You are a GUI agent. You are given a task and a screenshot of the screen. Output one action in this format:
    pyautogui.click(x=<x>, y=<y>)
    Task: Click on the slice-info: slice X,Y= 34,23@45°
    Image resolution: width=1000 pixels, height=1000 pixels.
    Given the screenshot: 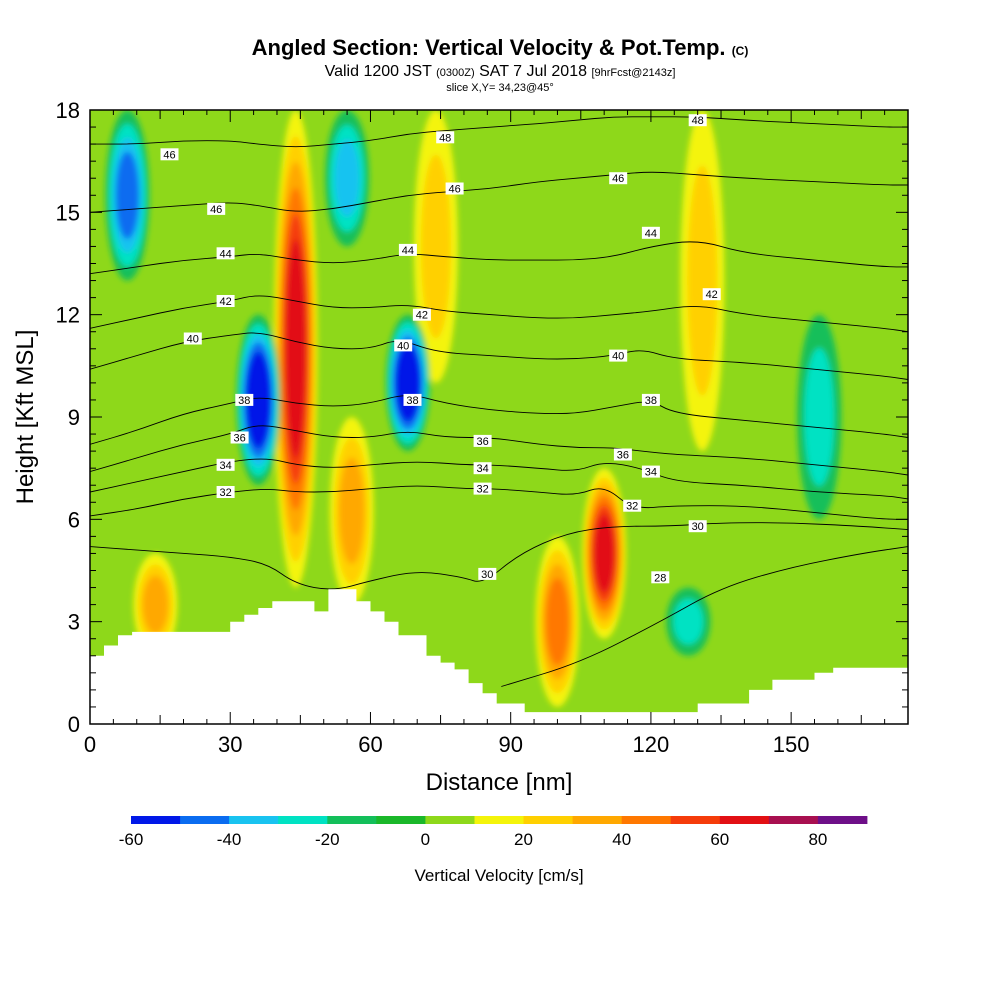 What is the action you would take?
    pyautogui.click(x=500, y=88)
    